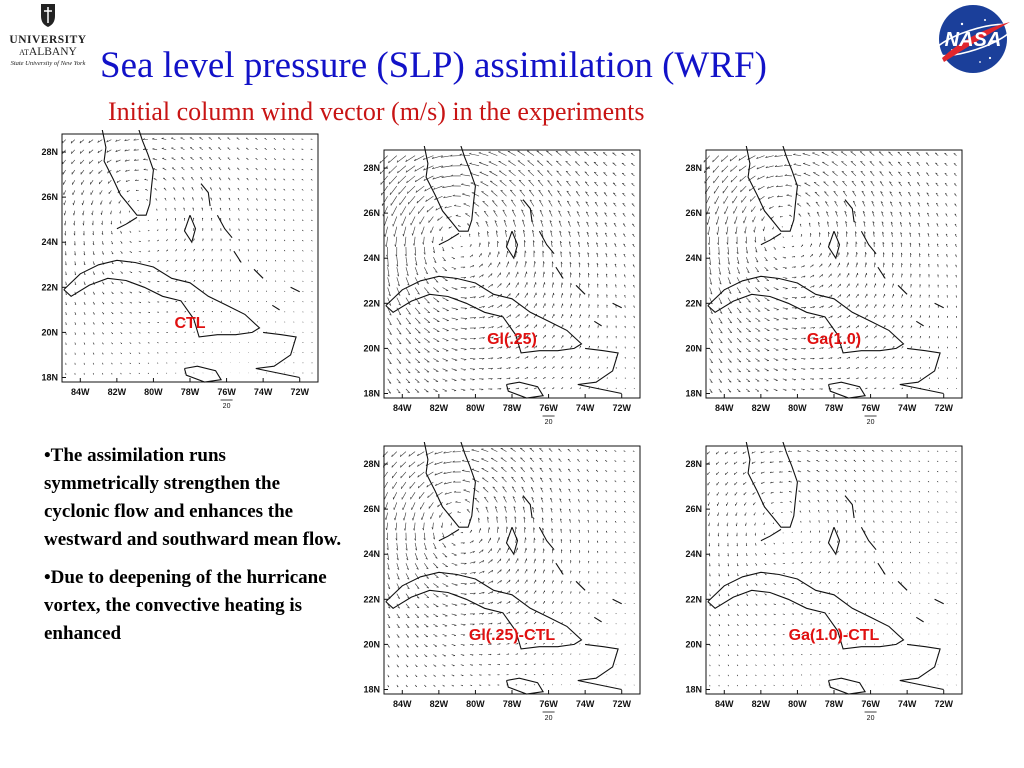 This screenshot has height=768, width=1024. What do you see at coordinates (48, 15) in the screenshot?
I see `university-crest-icon` at bounding box center [48, 15].